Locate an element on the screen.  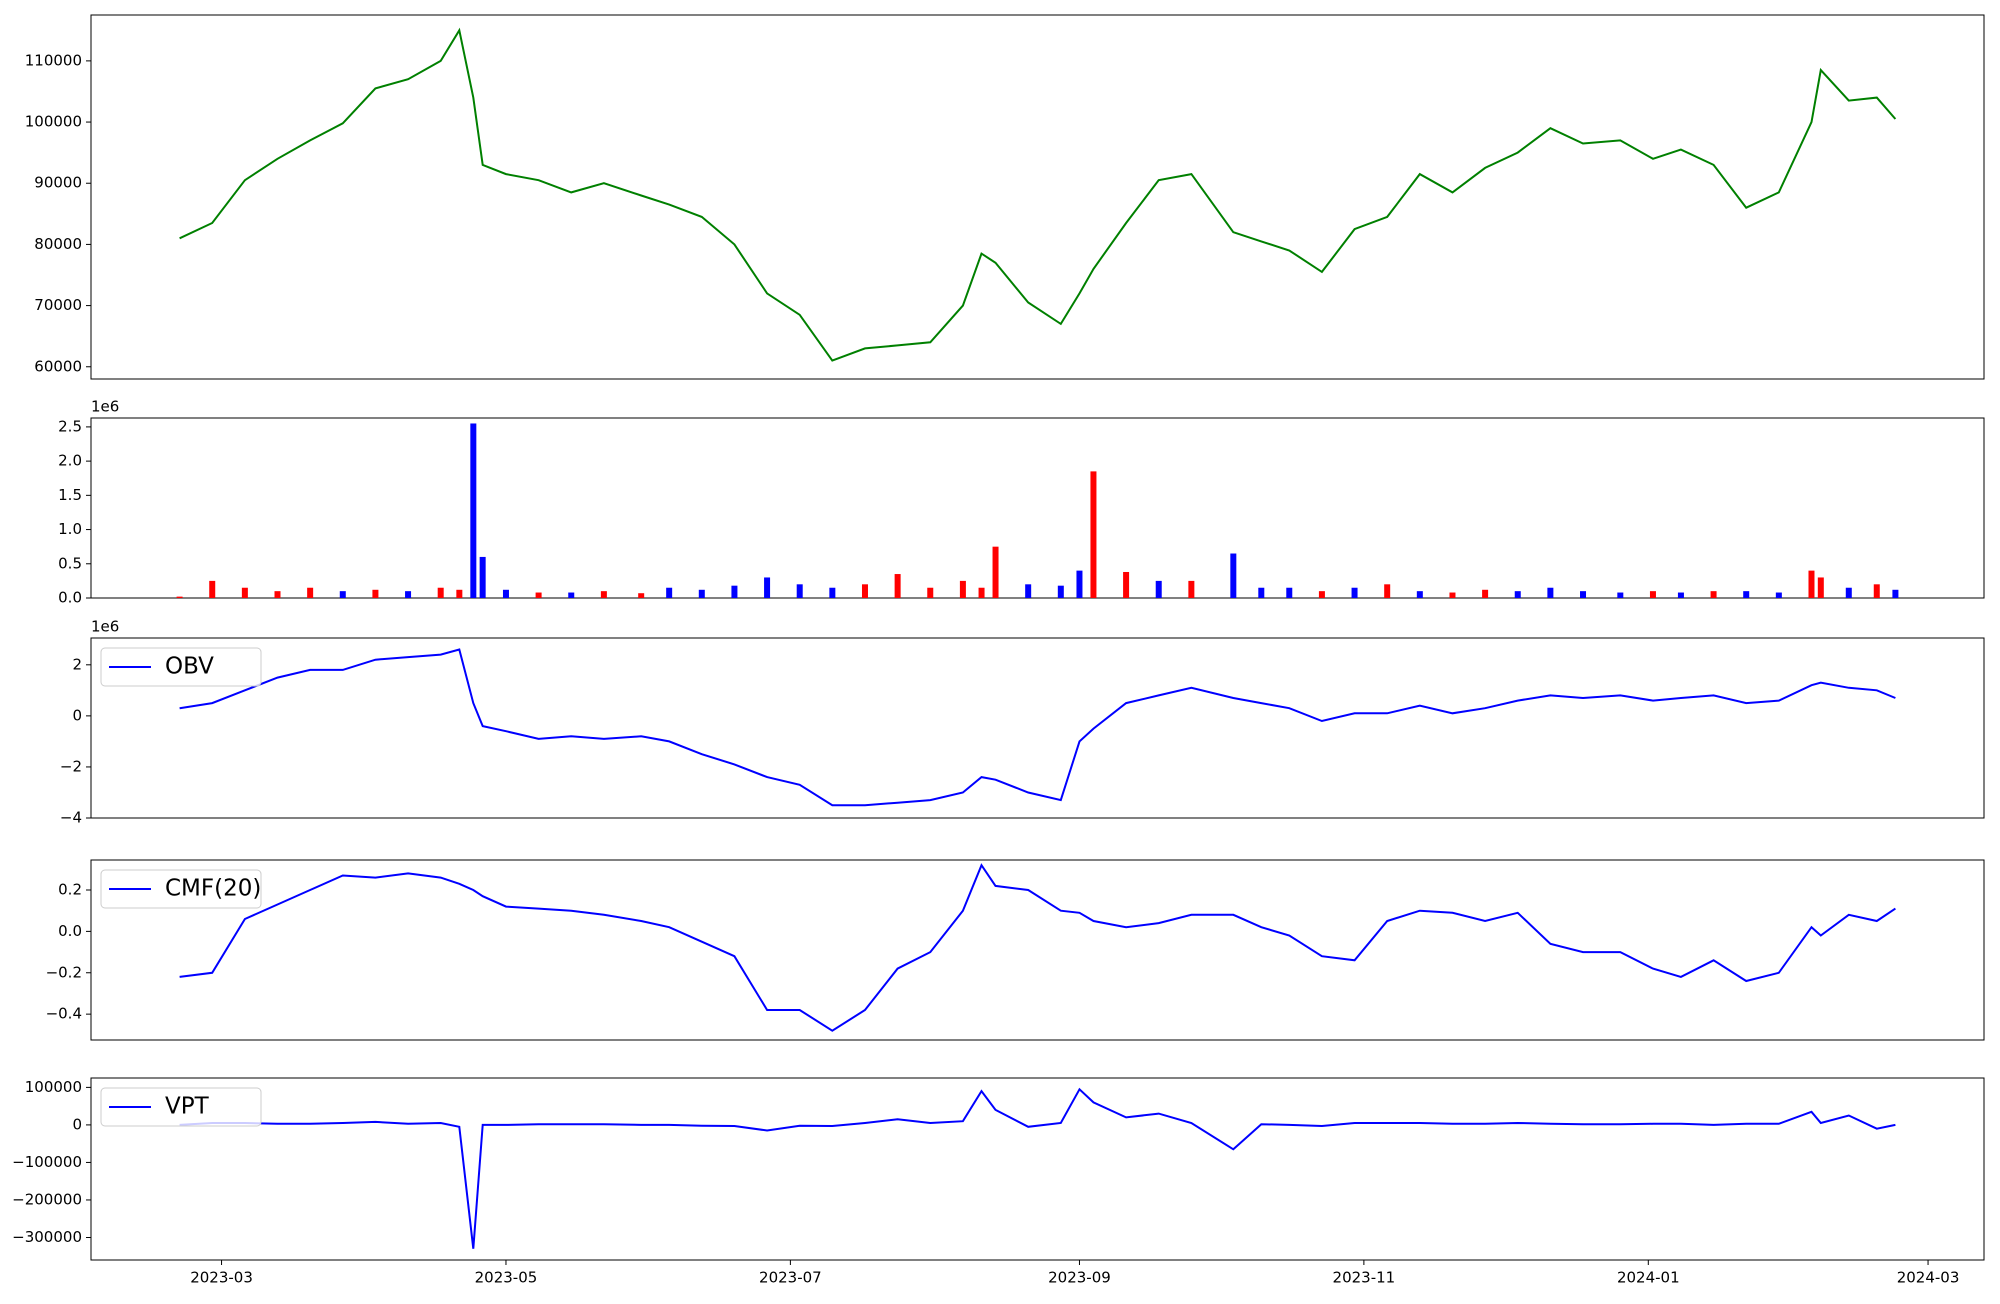
y-tick-label: 2 is located at coordinates (77, 664).